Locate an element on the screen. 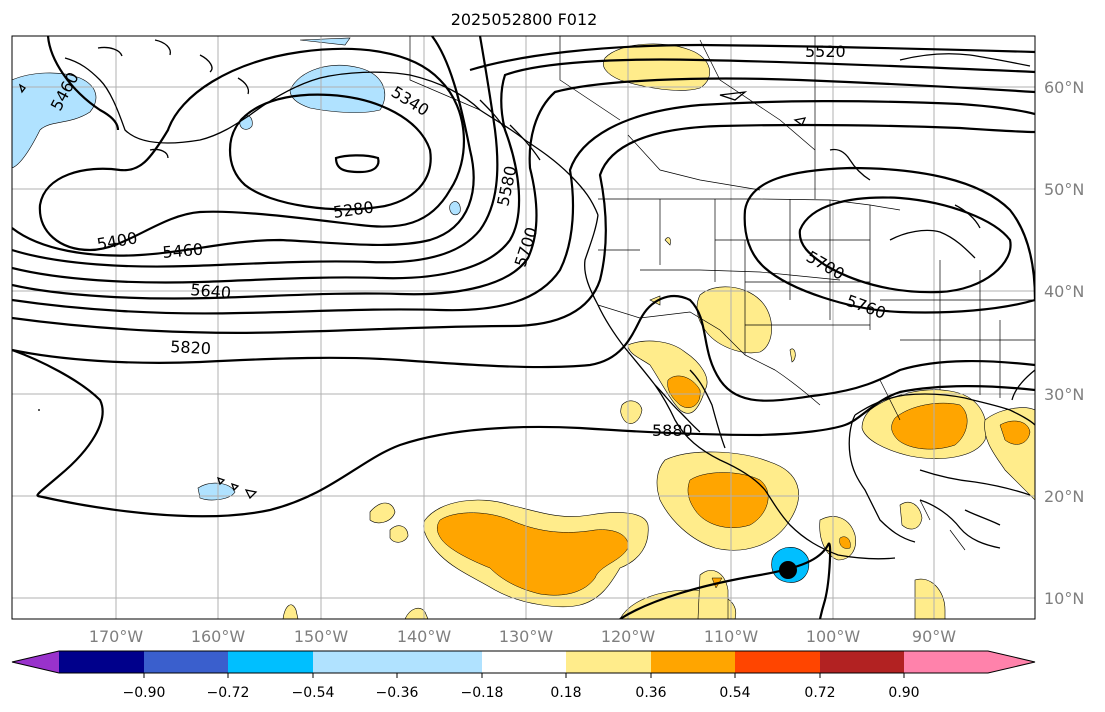 Image resolution: width=1105 pixels, height=712 pixels. colorbar-tick-label: 0.72 is located at coordinates (819, 693).